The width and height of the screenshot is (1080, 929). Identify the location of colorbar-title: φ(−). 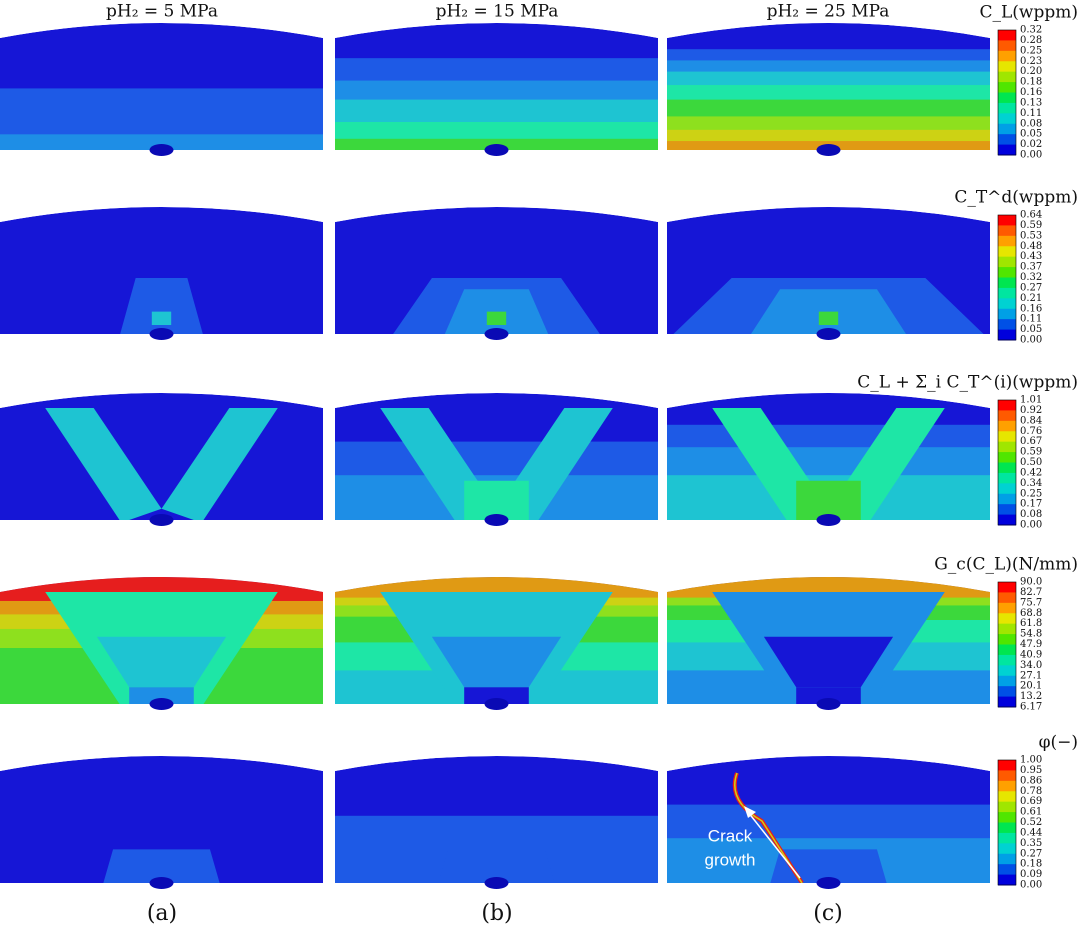
(1058, 743).